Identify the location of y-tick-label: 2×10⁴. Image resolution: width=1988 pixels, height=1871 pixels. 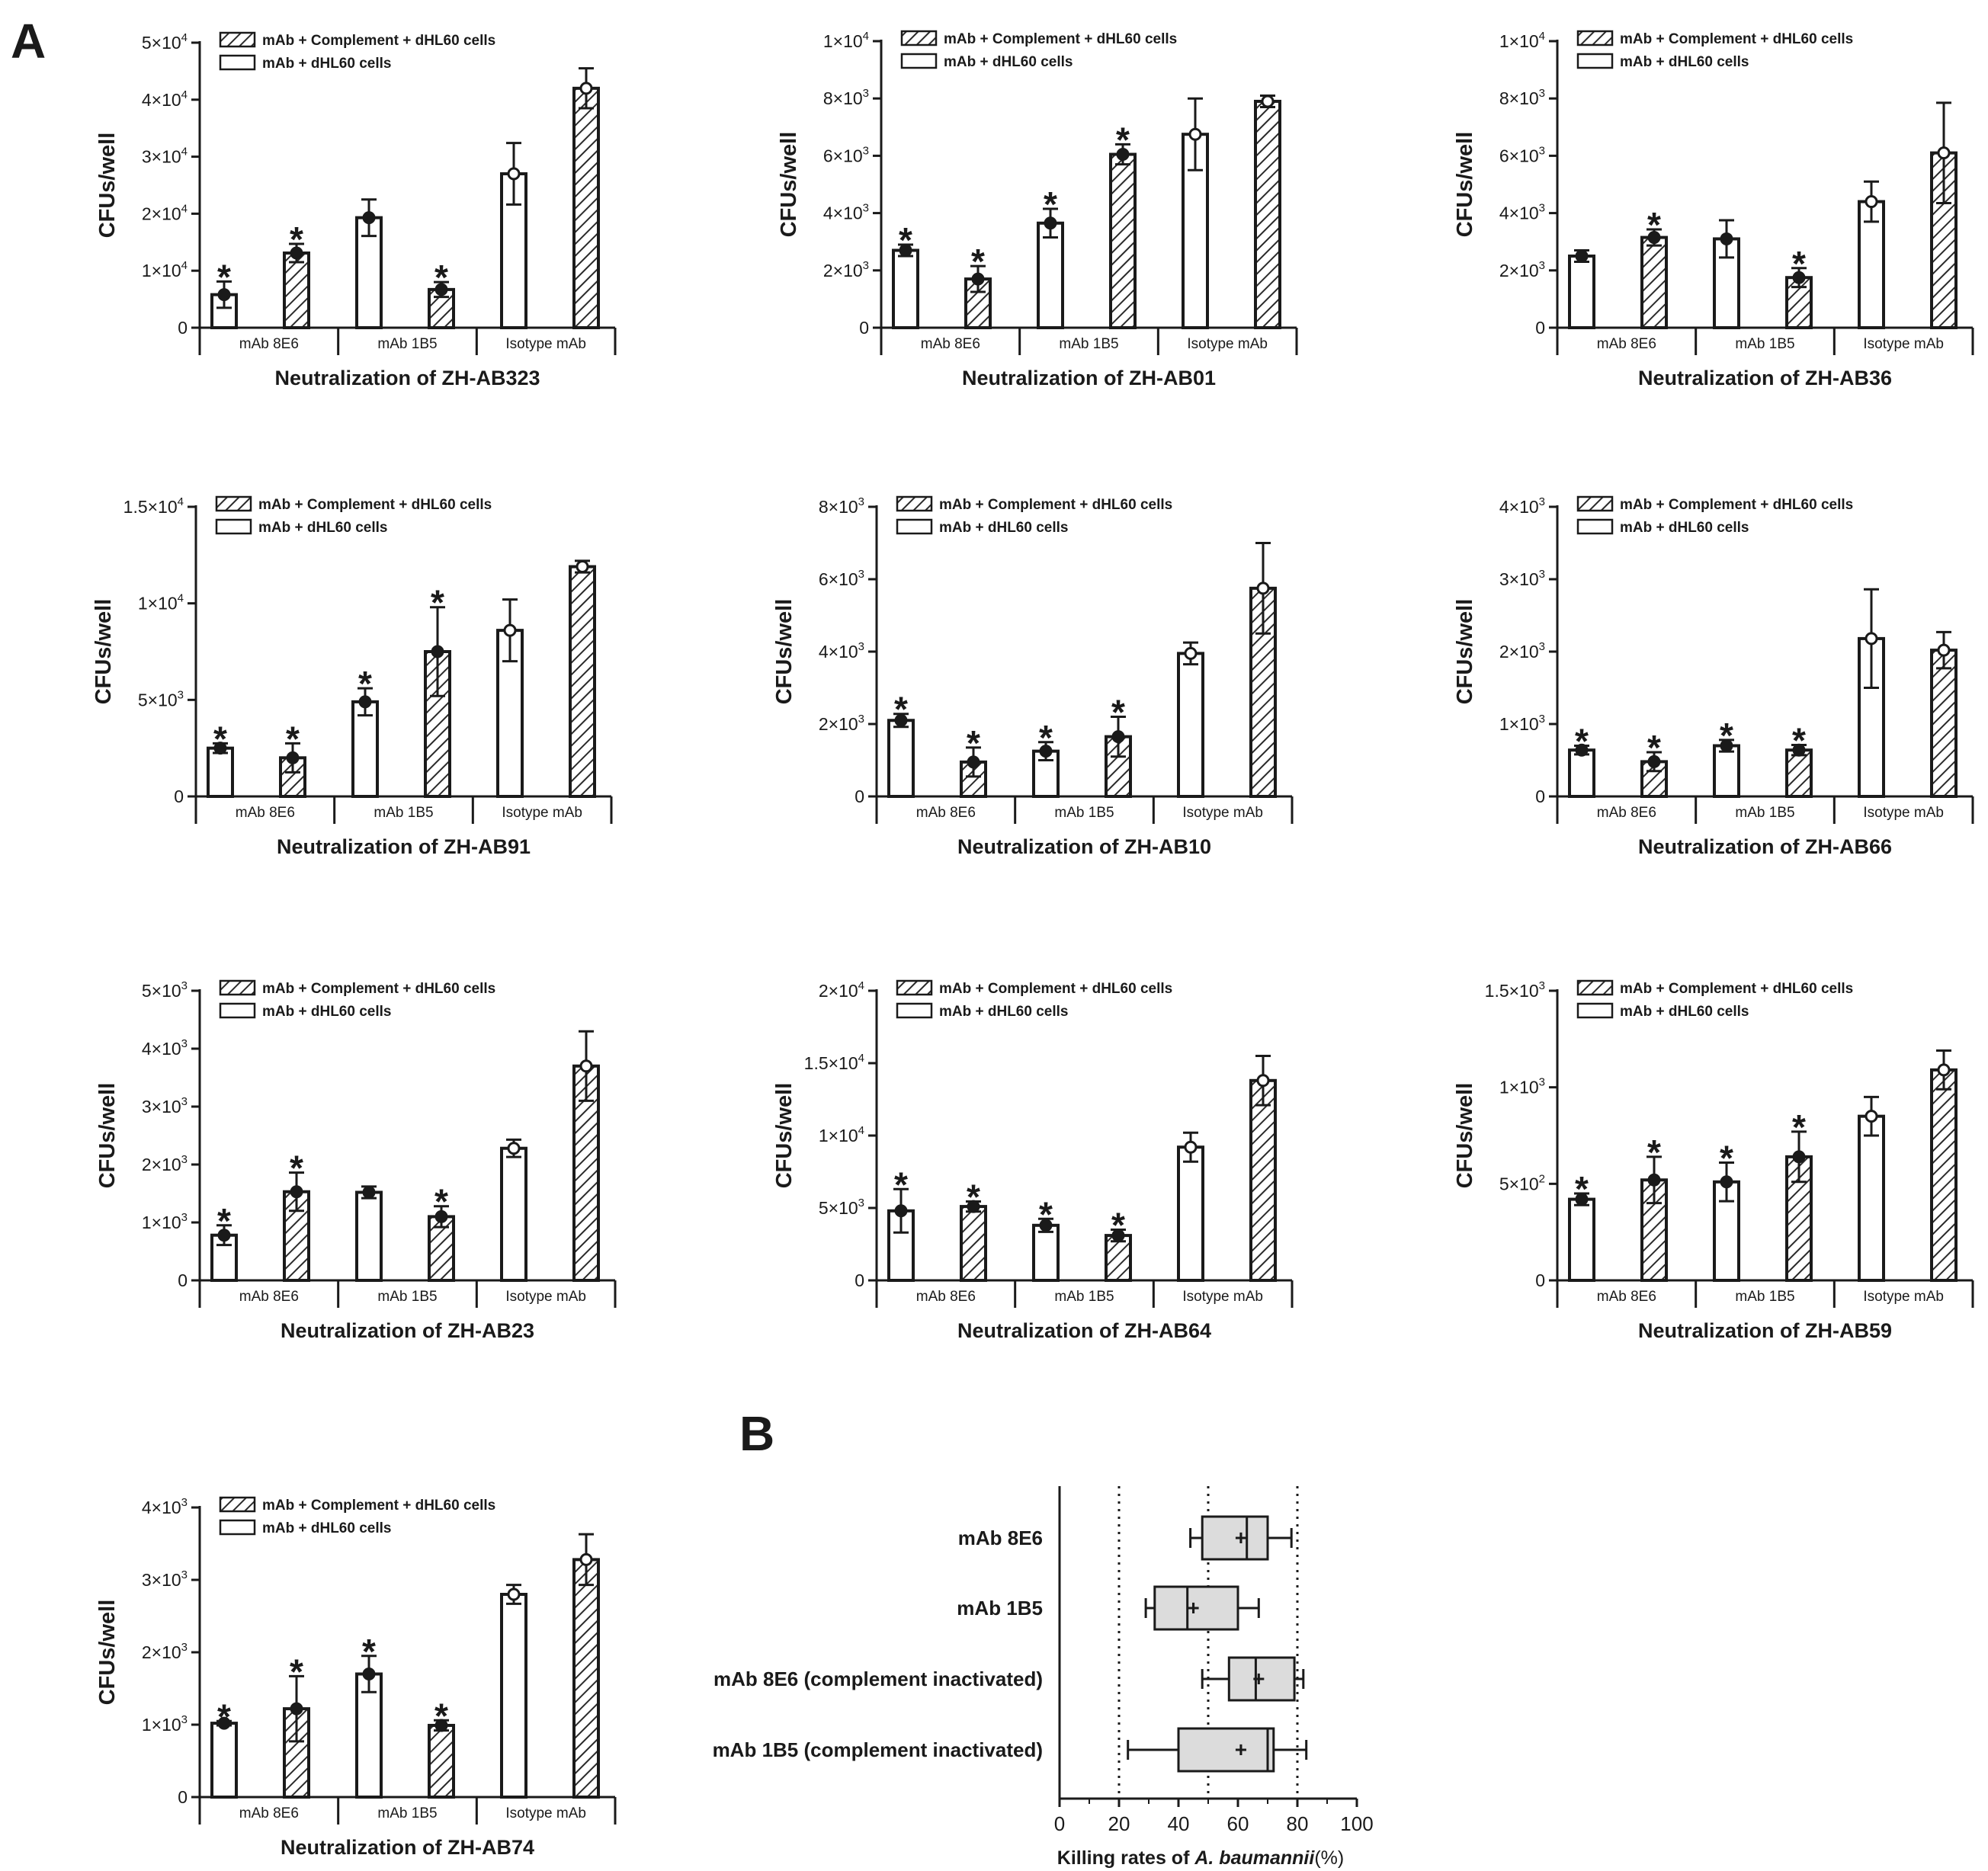
(165, 212).